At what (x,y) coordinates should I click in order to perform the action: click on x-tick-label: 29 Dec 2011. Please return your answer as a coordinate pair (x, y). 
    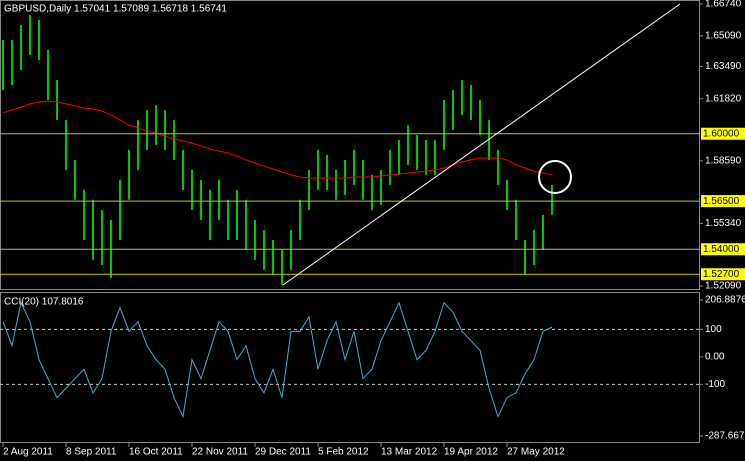
    Looking at the image, I should click on (283, 452).